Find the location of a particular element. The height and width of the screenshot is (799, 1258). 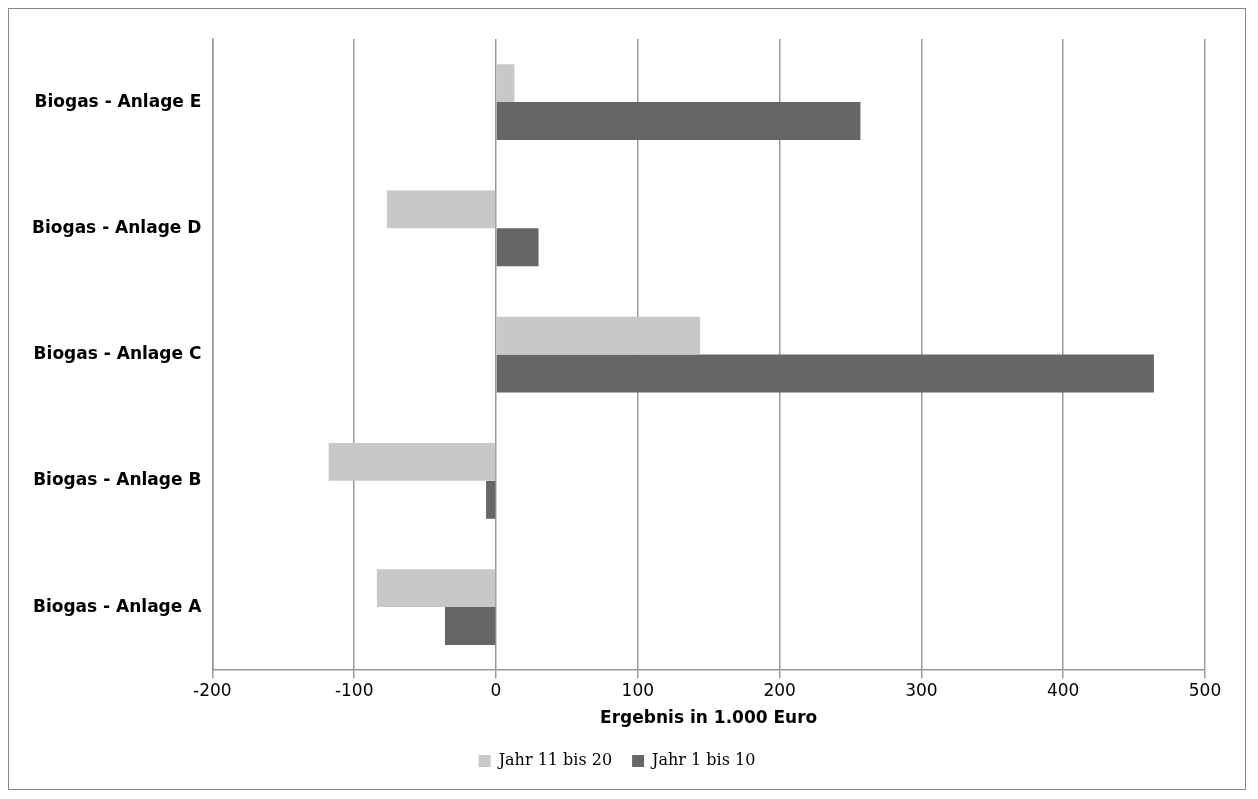

y-tick-label: Biogas - Anlage A is located at coordinates (117, 605).